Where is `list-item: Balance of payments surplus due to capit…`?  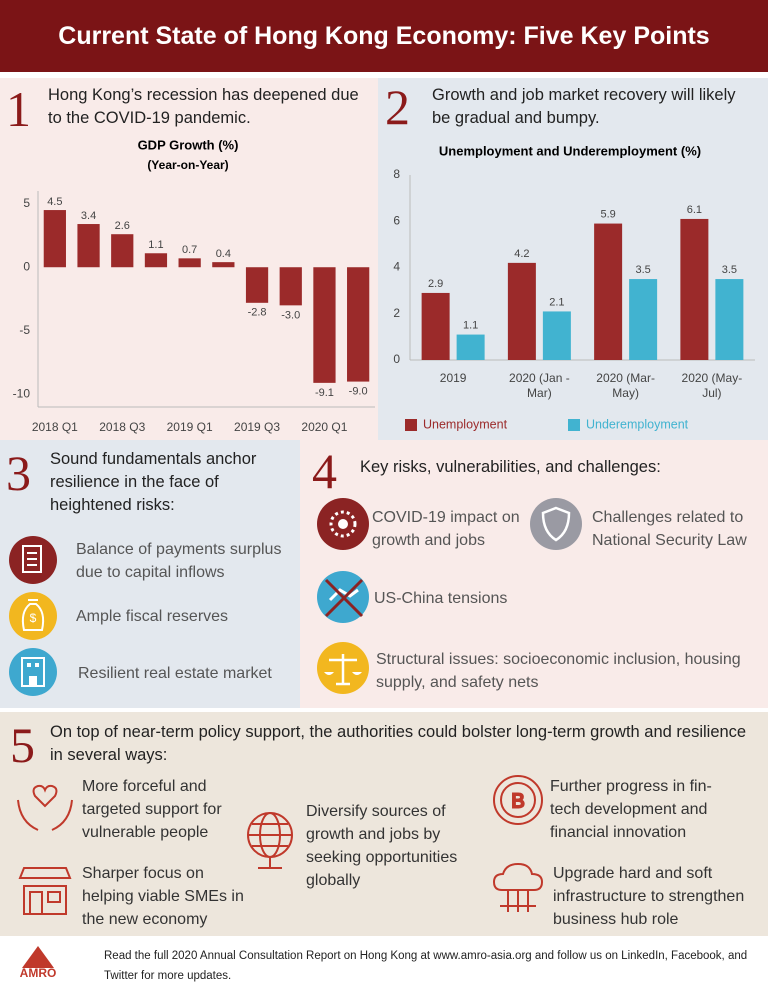 list-item: Balance of payments surplus due to capit… is located at coordinates (179, 561).